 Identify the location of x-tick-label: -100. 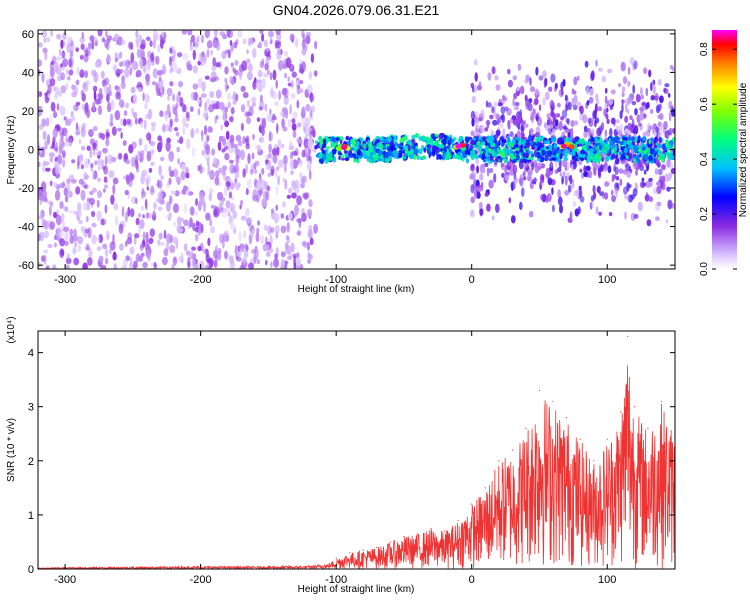
(336, 280).